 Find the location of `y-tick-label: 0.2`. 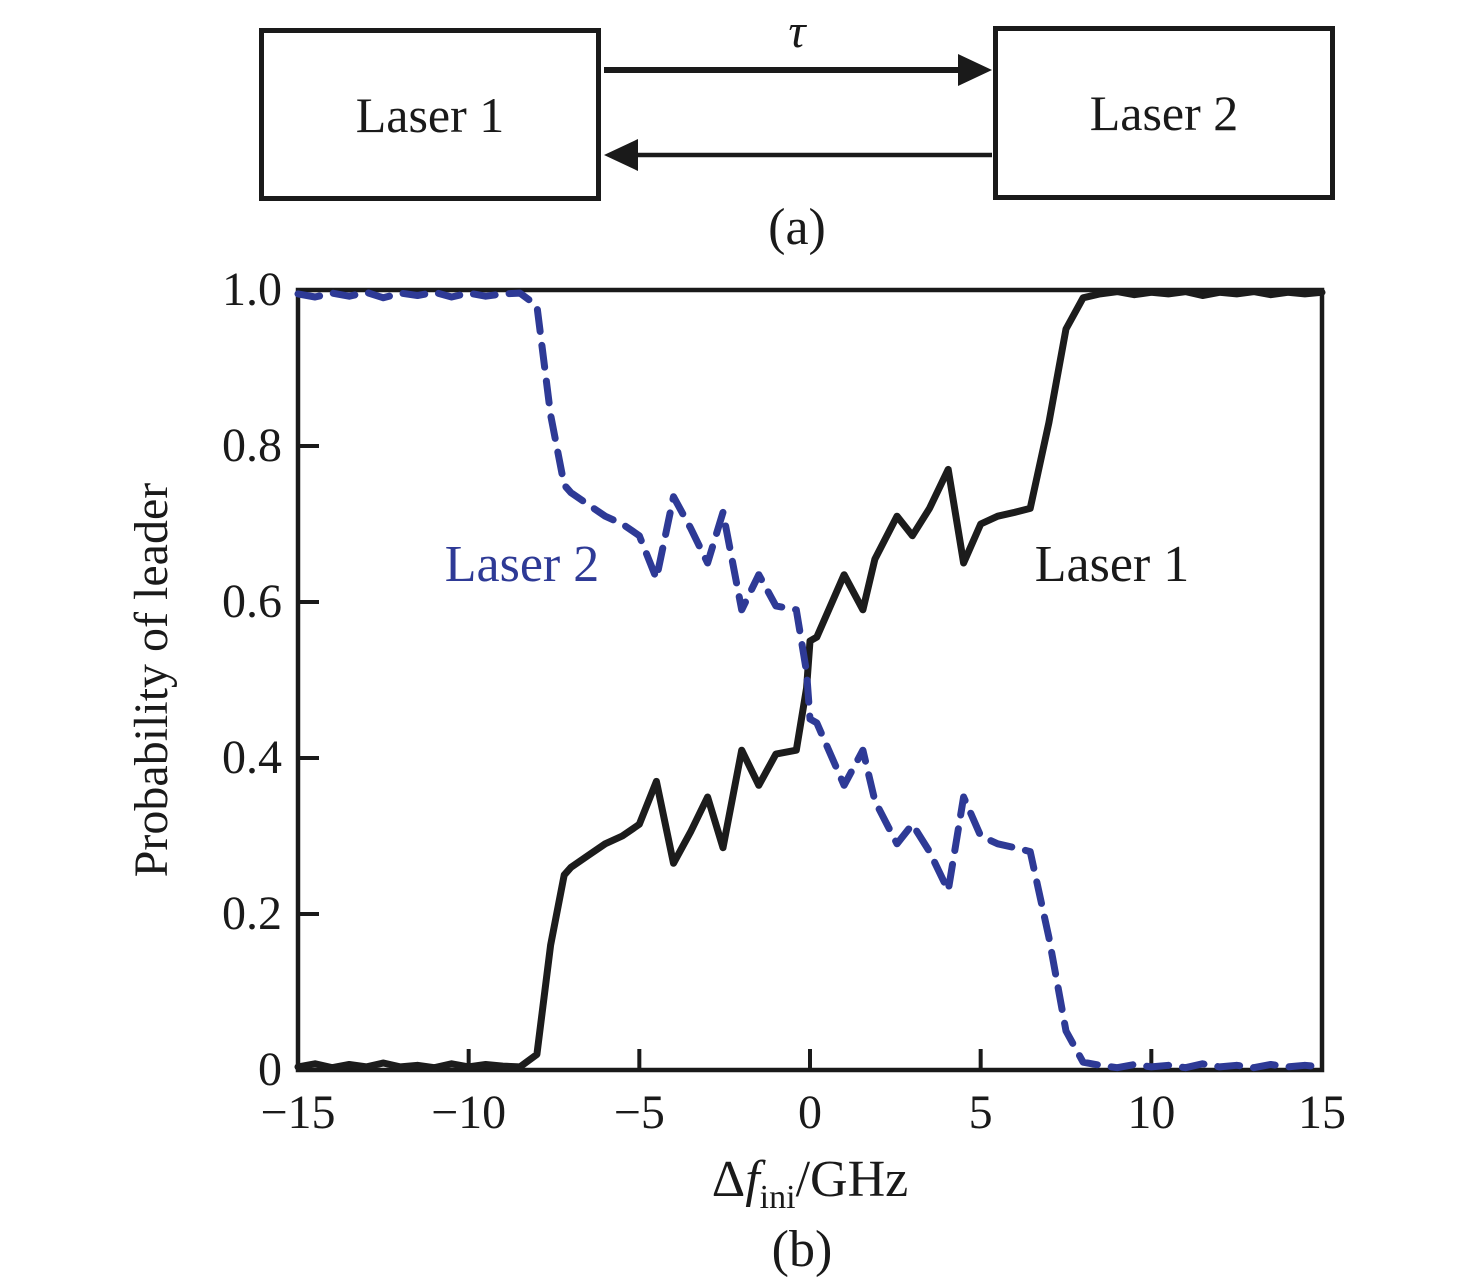

y-tick-label: 0.2 is located at coordinates (252, 913).